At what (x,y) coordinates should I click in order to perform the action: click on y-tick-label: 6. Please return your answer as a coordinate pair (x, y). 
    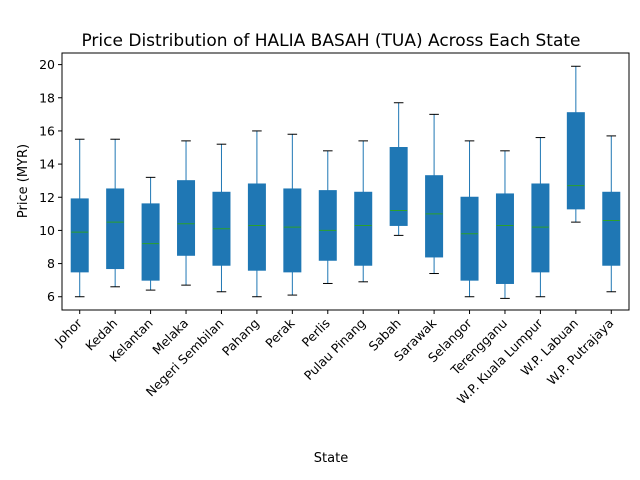
    Looking at the image, I should click on (51, 296).